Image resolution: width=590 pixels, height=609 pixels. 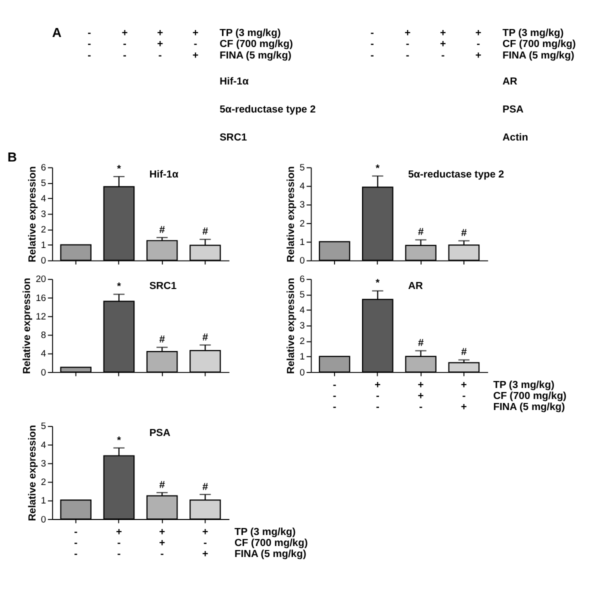 What do you see at coordinates (515, 138) in the screenshot?
I see `text: Actin` at bounding box center [515, 138].